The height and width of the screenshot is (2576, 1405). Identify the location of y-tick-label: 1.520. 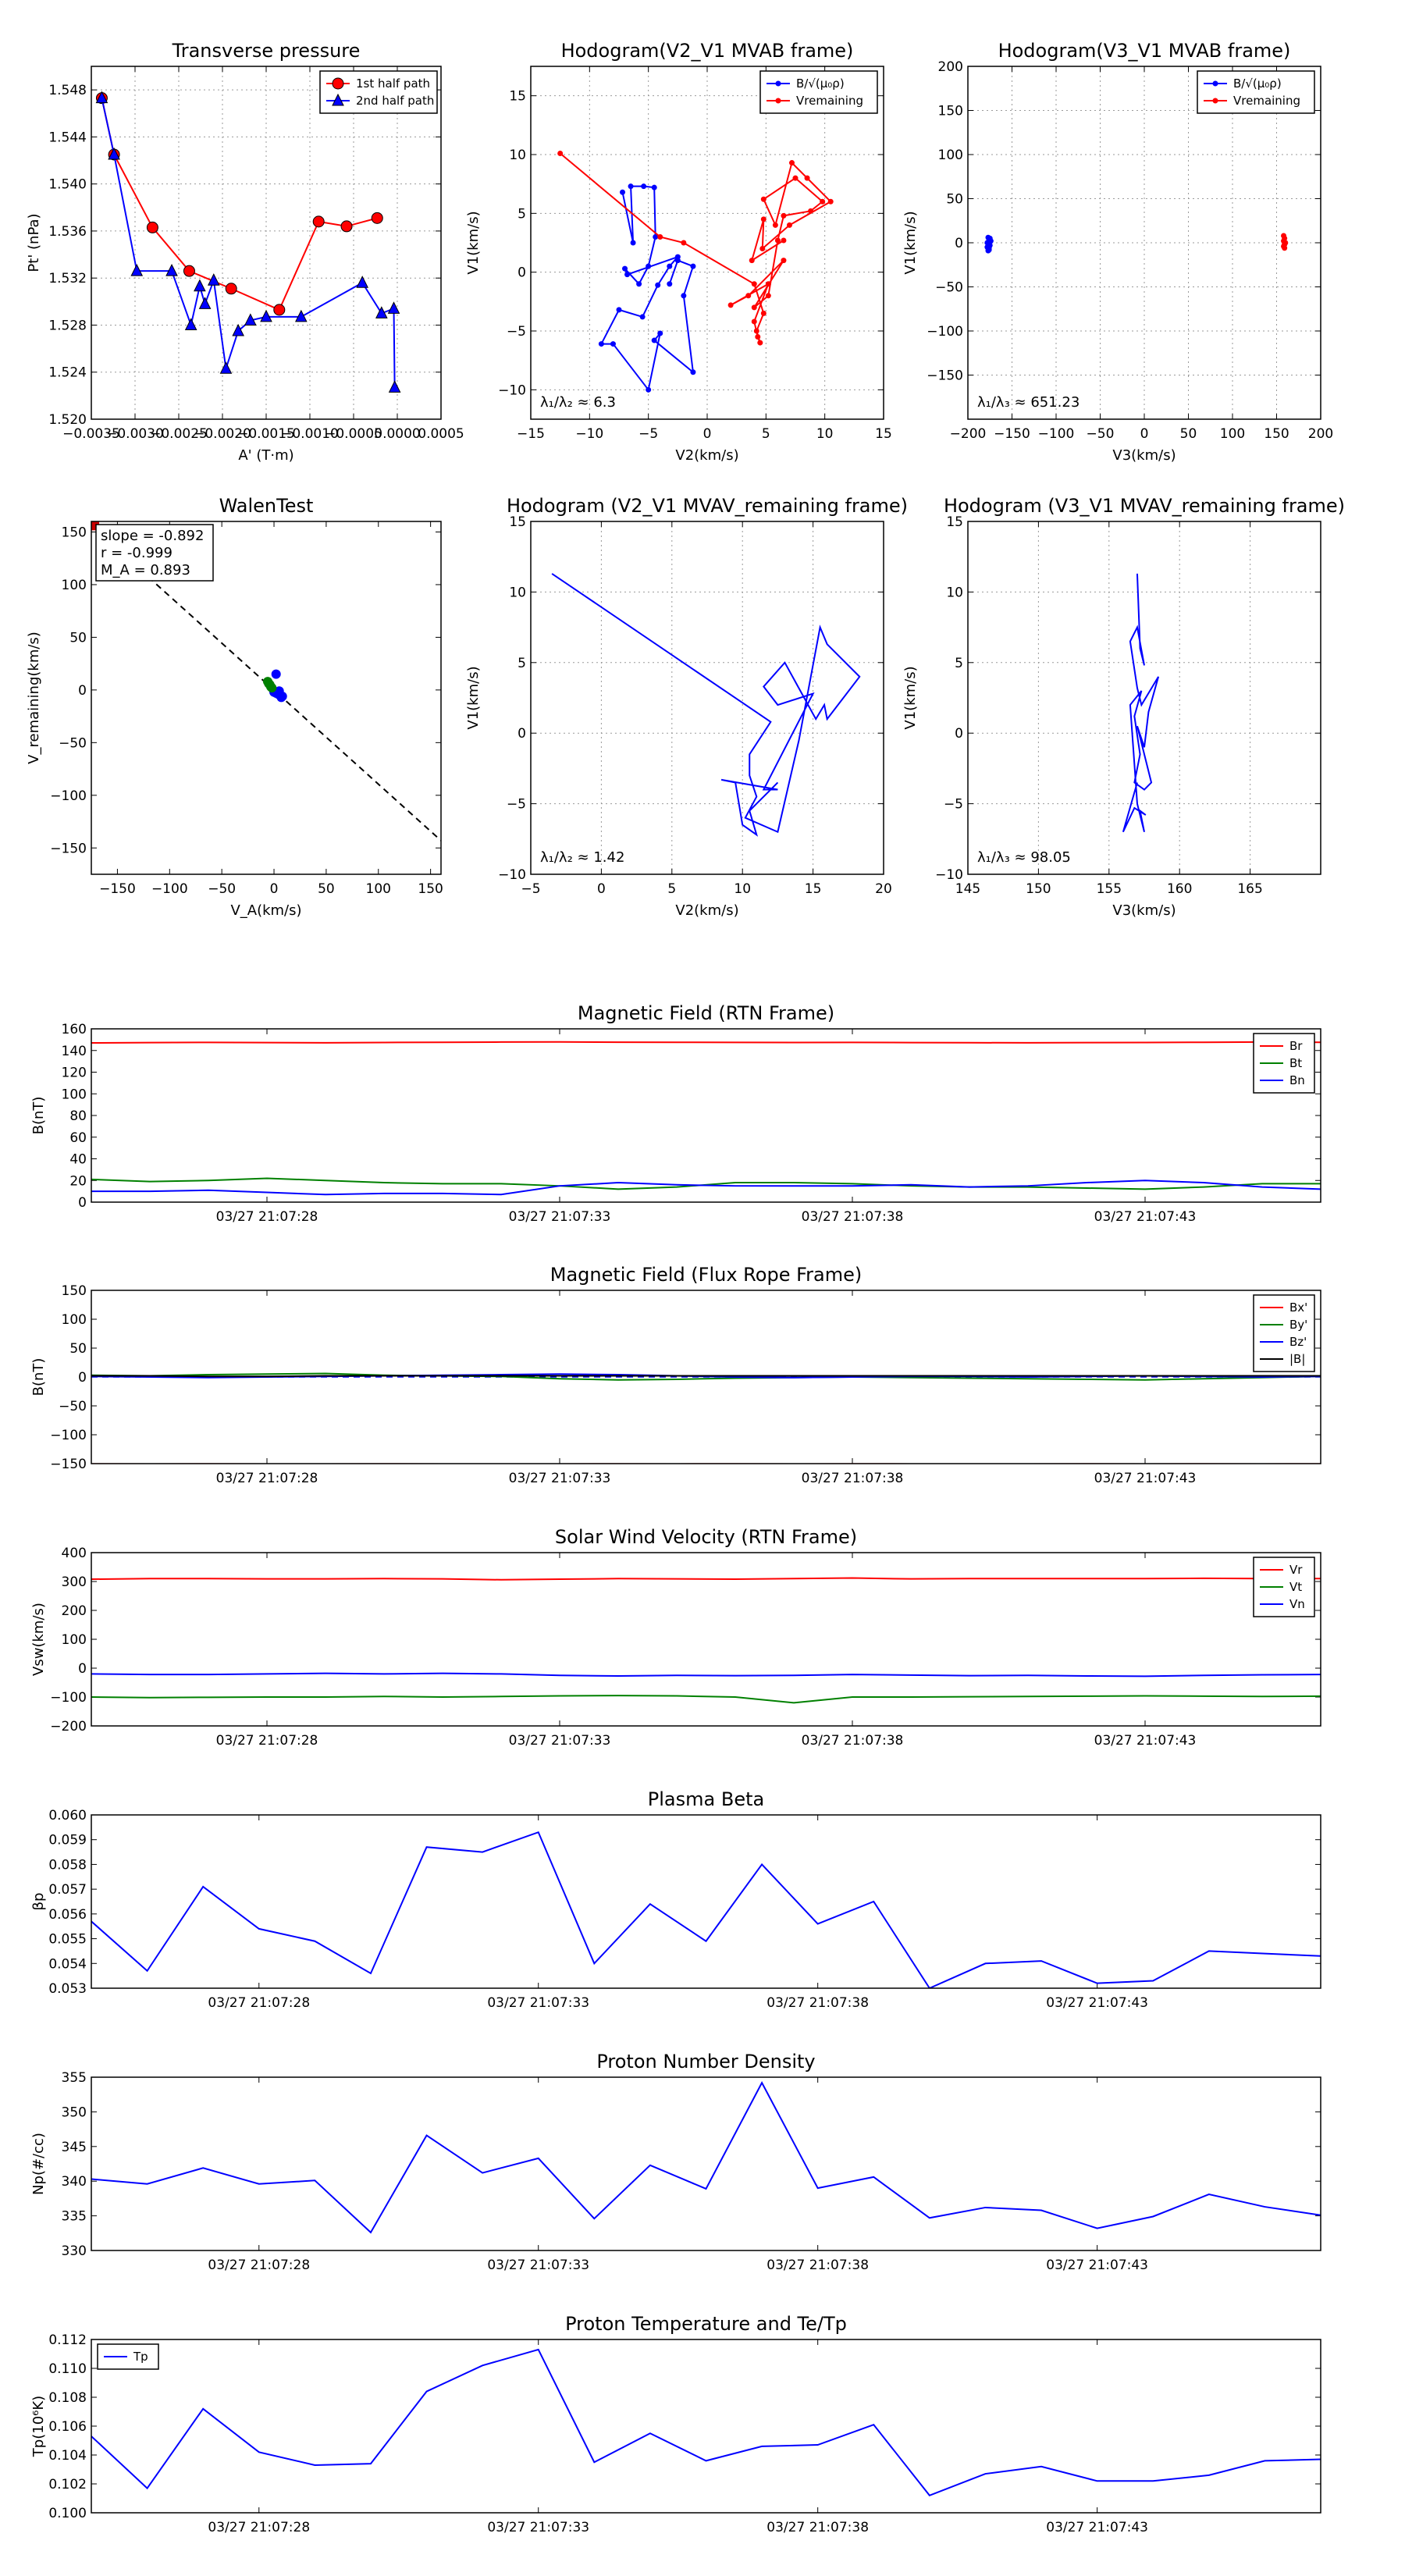
(68, 420).